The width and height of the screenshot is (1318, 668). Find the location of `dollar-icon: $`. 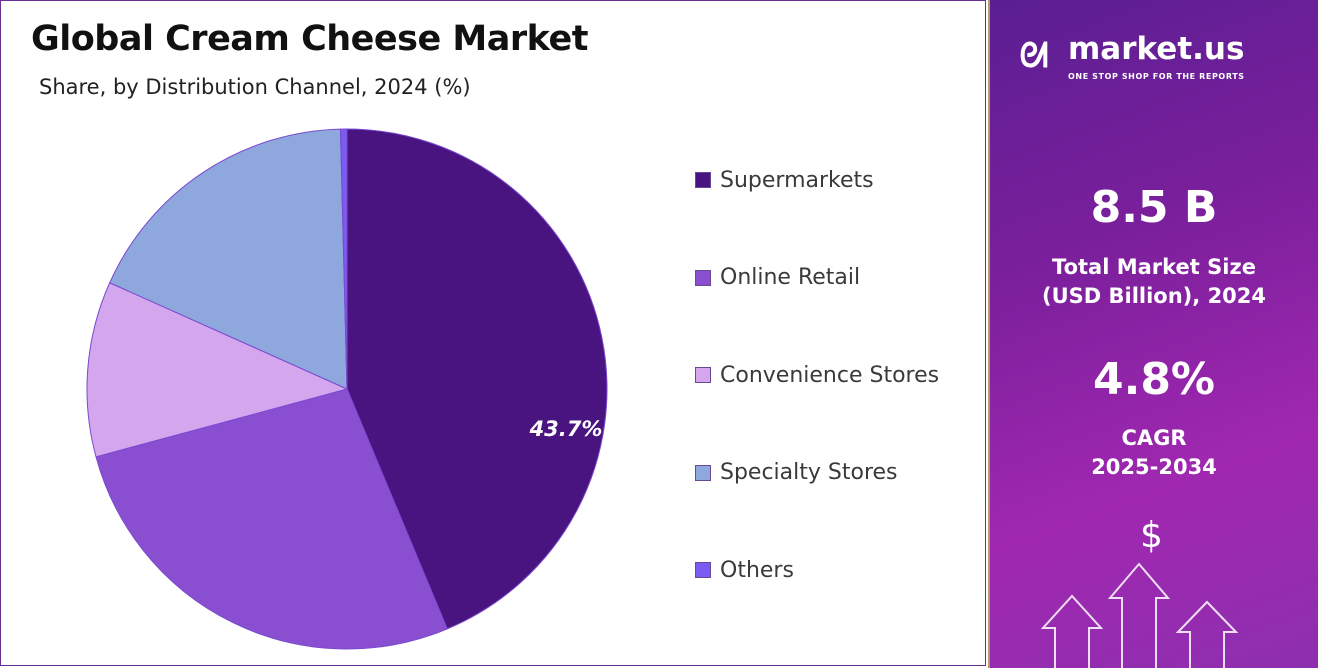

dollar-icon: $ is located at coordinates (1151, 535).